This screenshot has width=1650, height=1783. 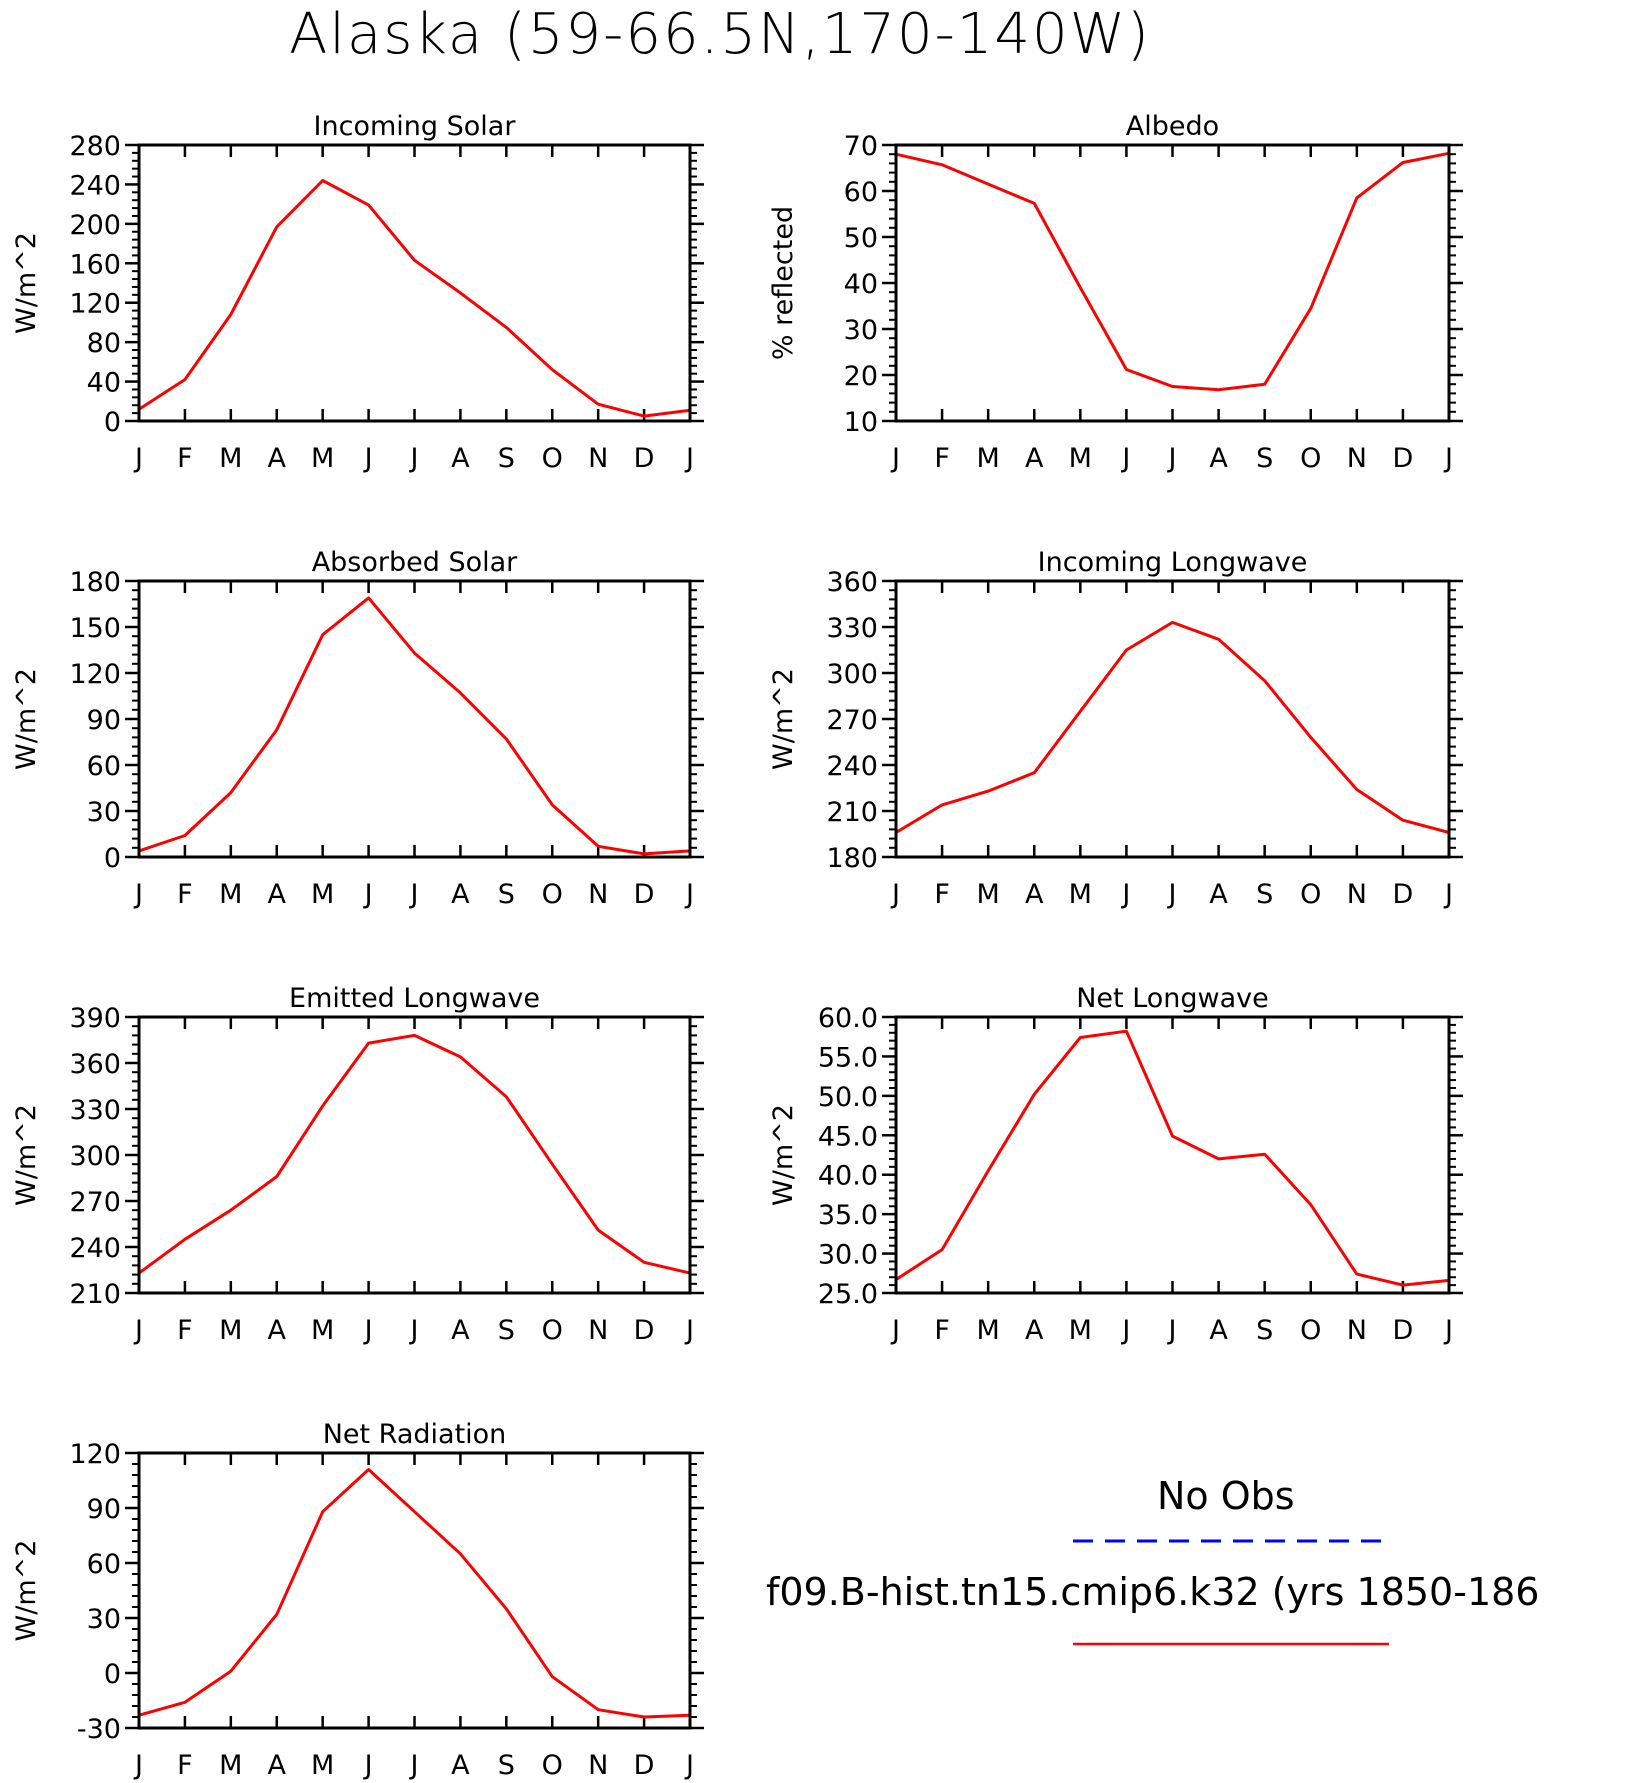 What do you see at coordinates (95, 1202) in the screenshot?
I see `y-tick-label: 270` at bounding box center [95, 1202].